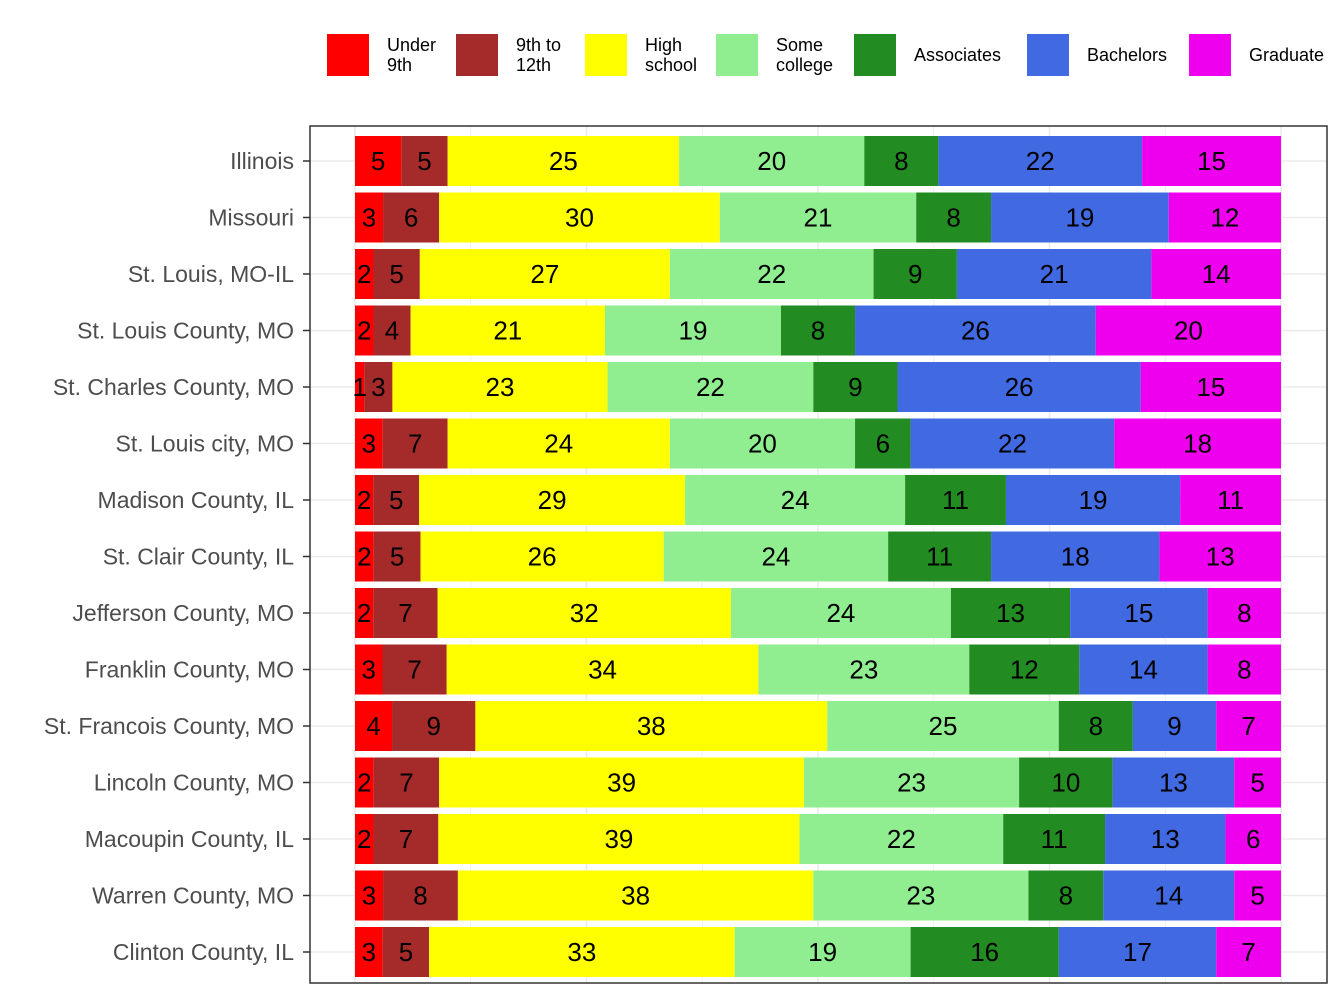 The height and width of the screenshot is (1008, 1344). I want to click on bar-segment-missouri-bachelors, so click(1080, 217).